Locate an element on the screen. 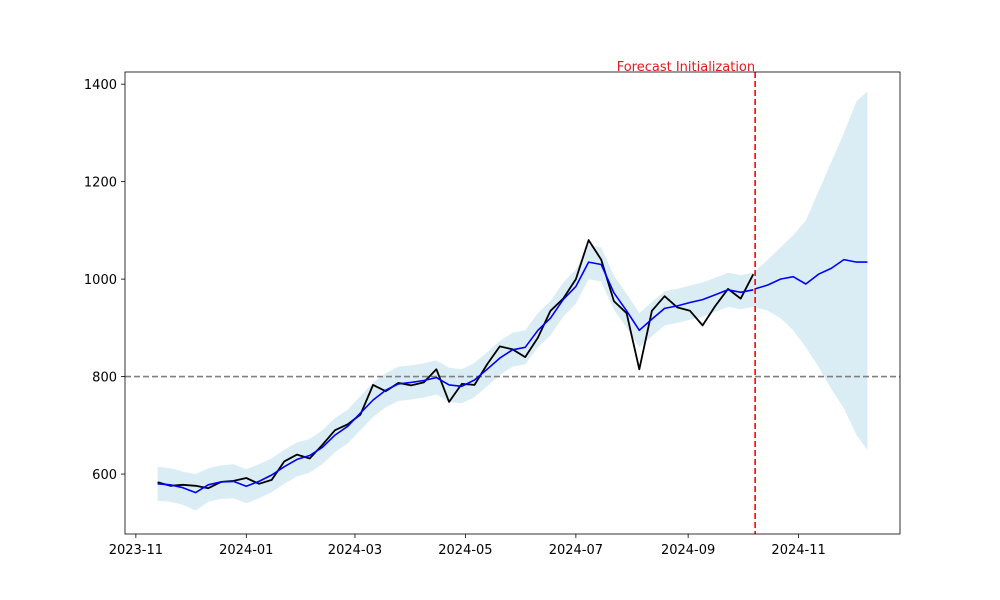 This screenshot has width=1000, height=600. y-tick-label: 1000 is located at coordinates (100, 280).